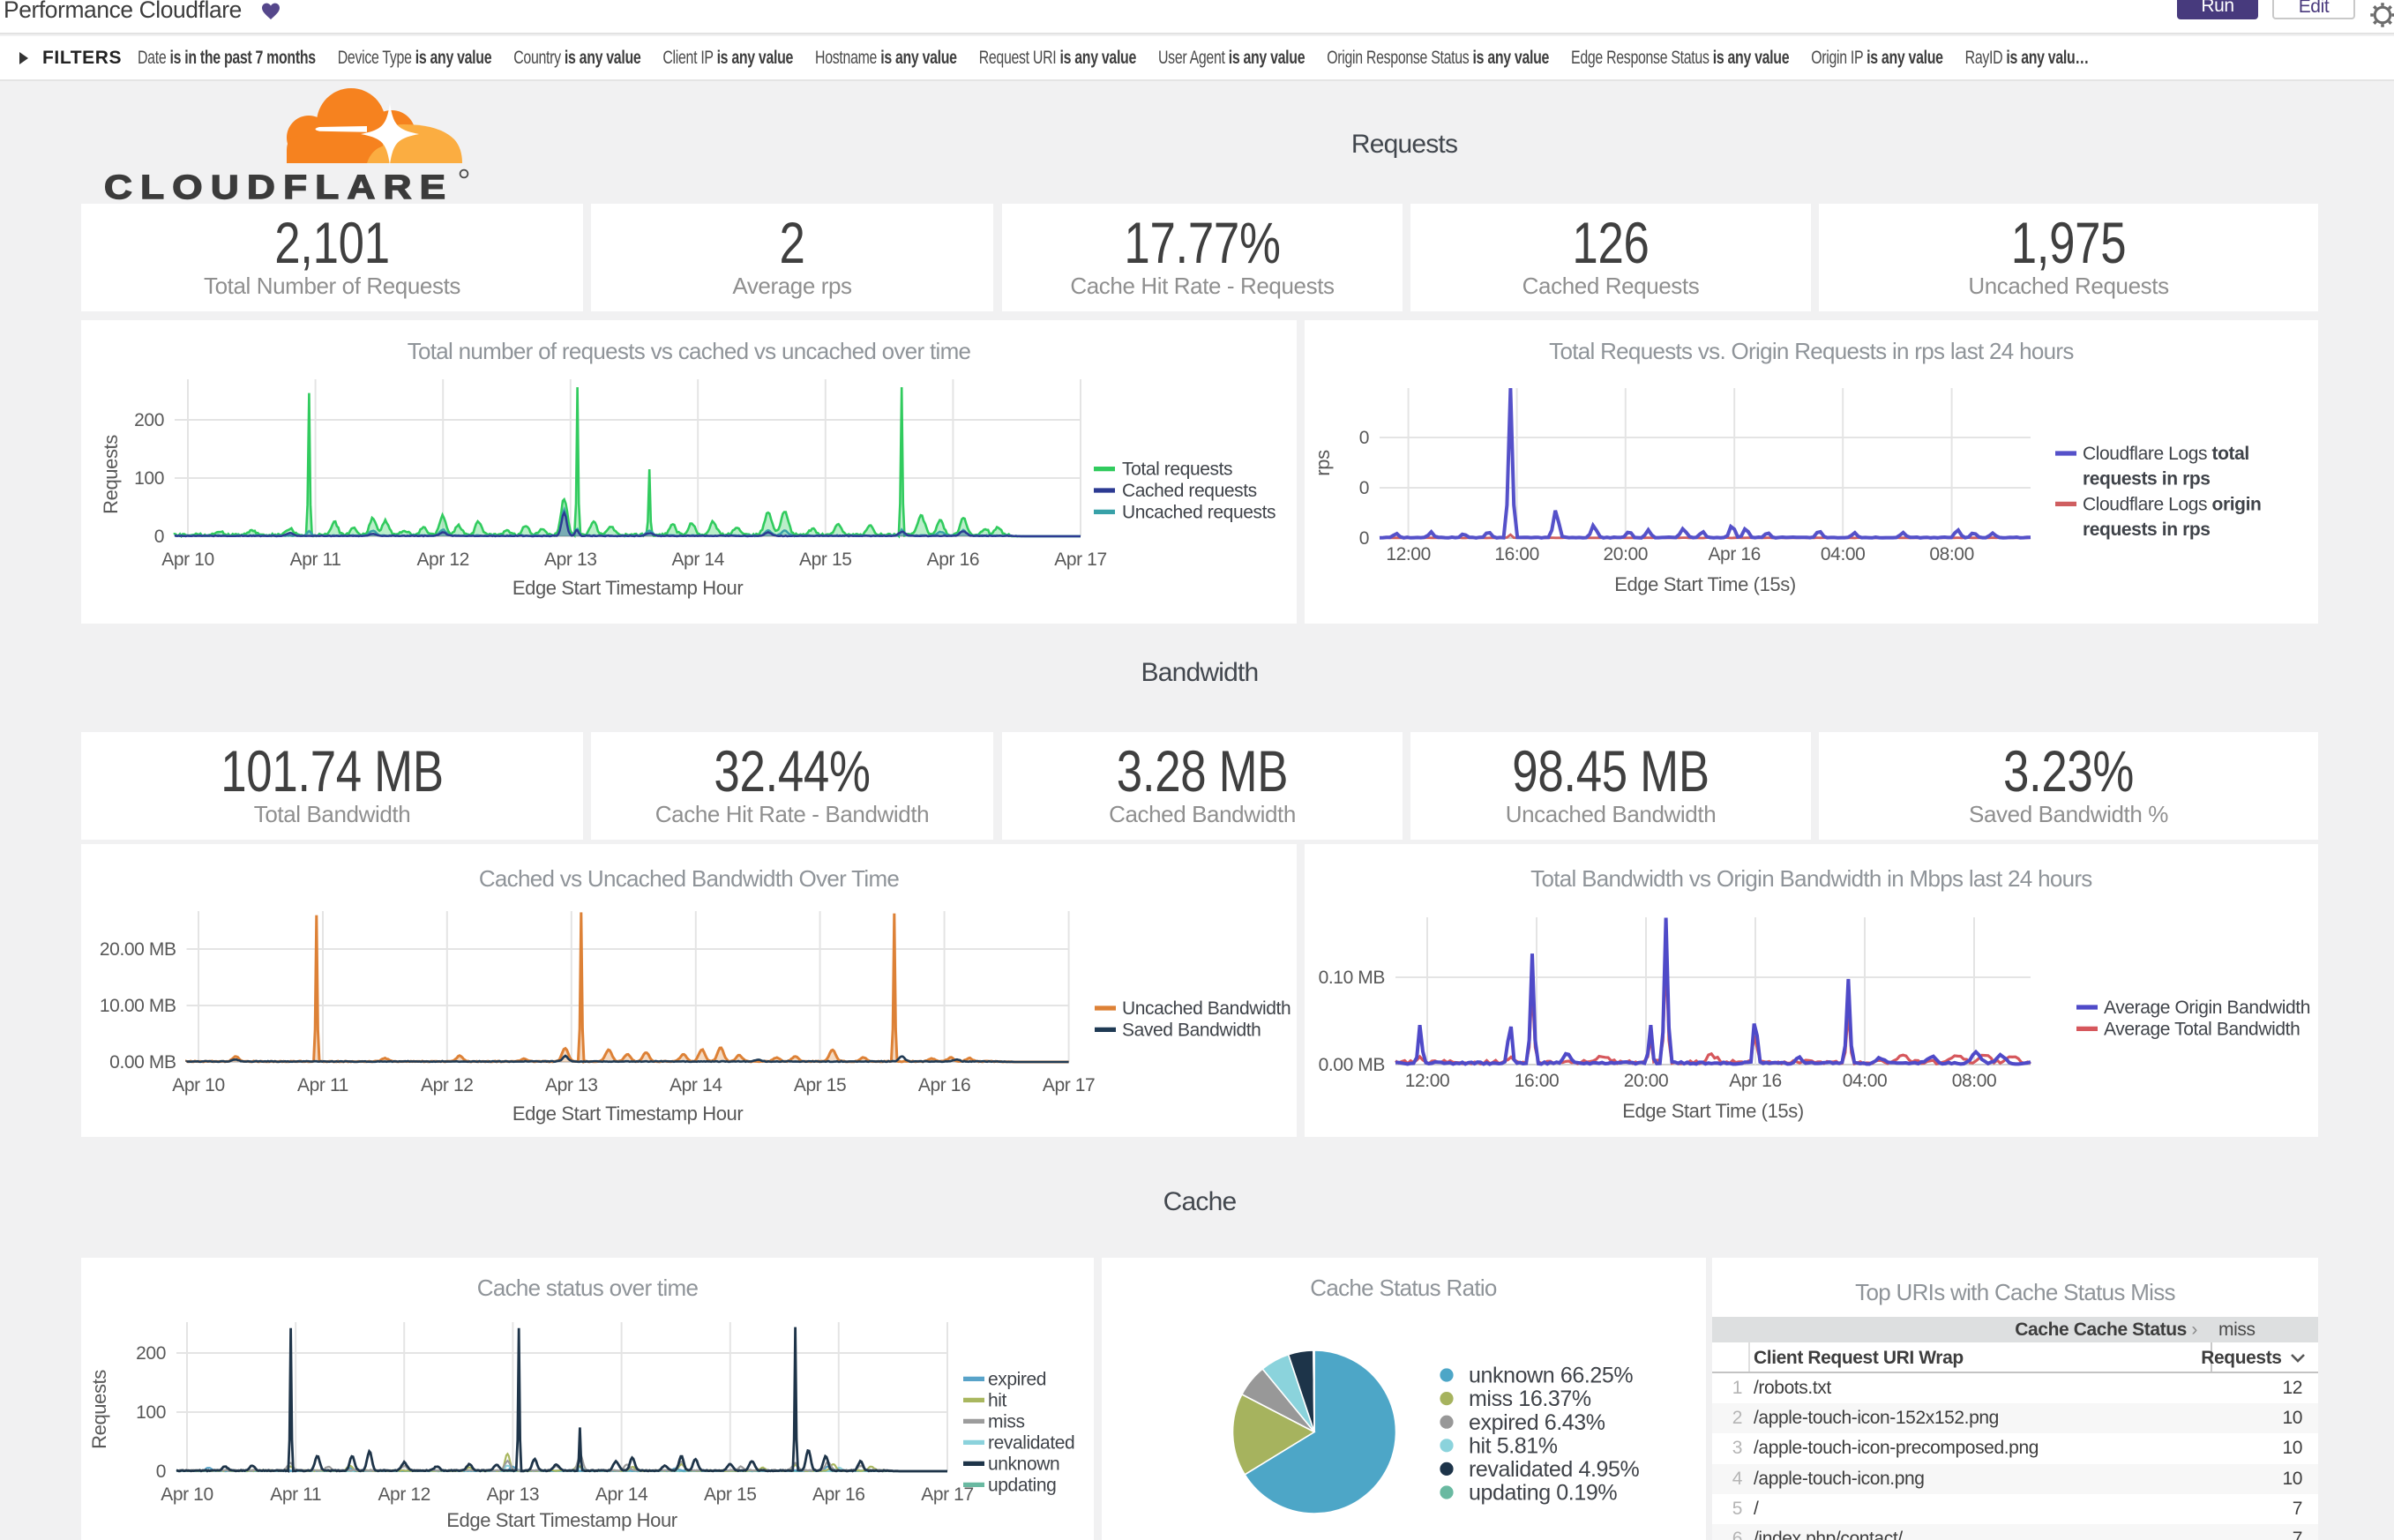 The image size is (2394, 1540). I want to click on svg-text: Cached requests, so click(1189, 491).